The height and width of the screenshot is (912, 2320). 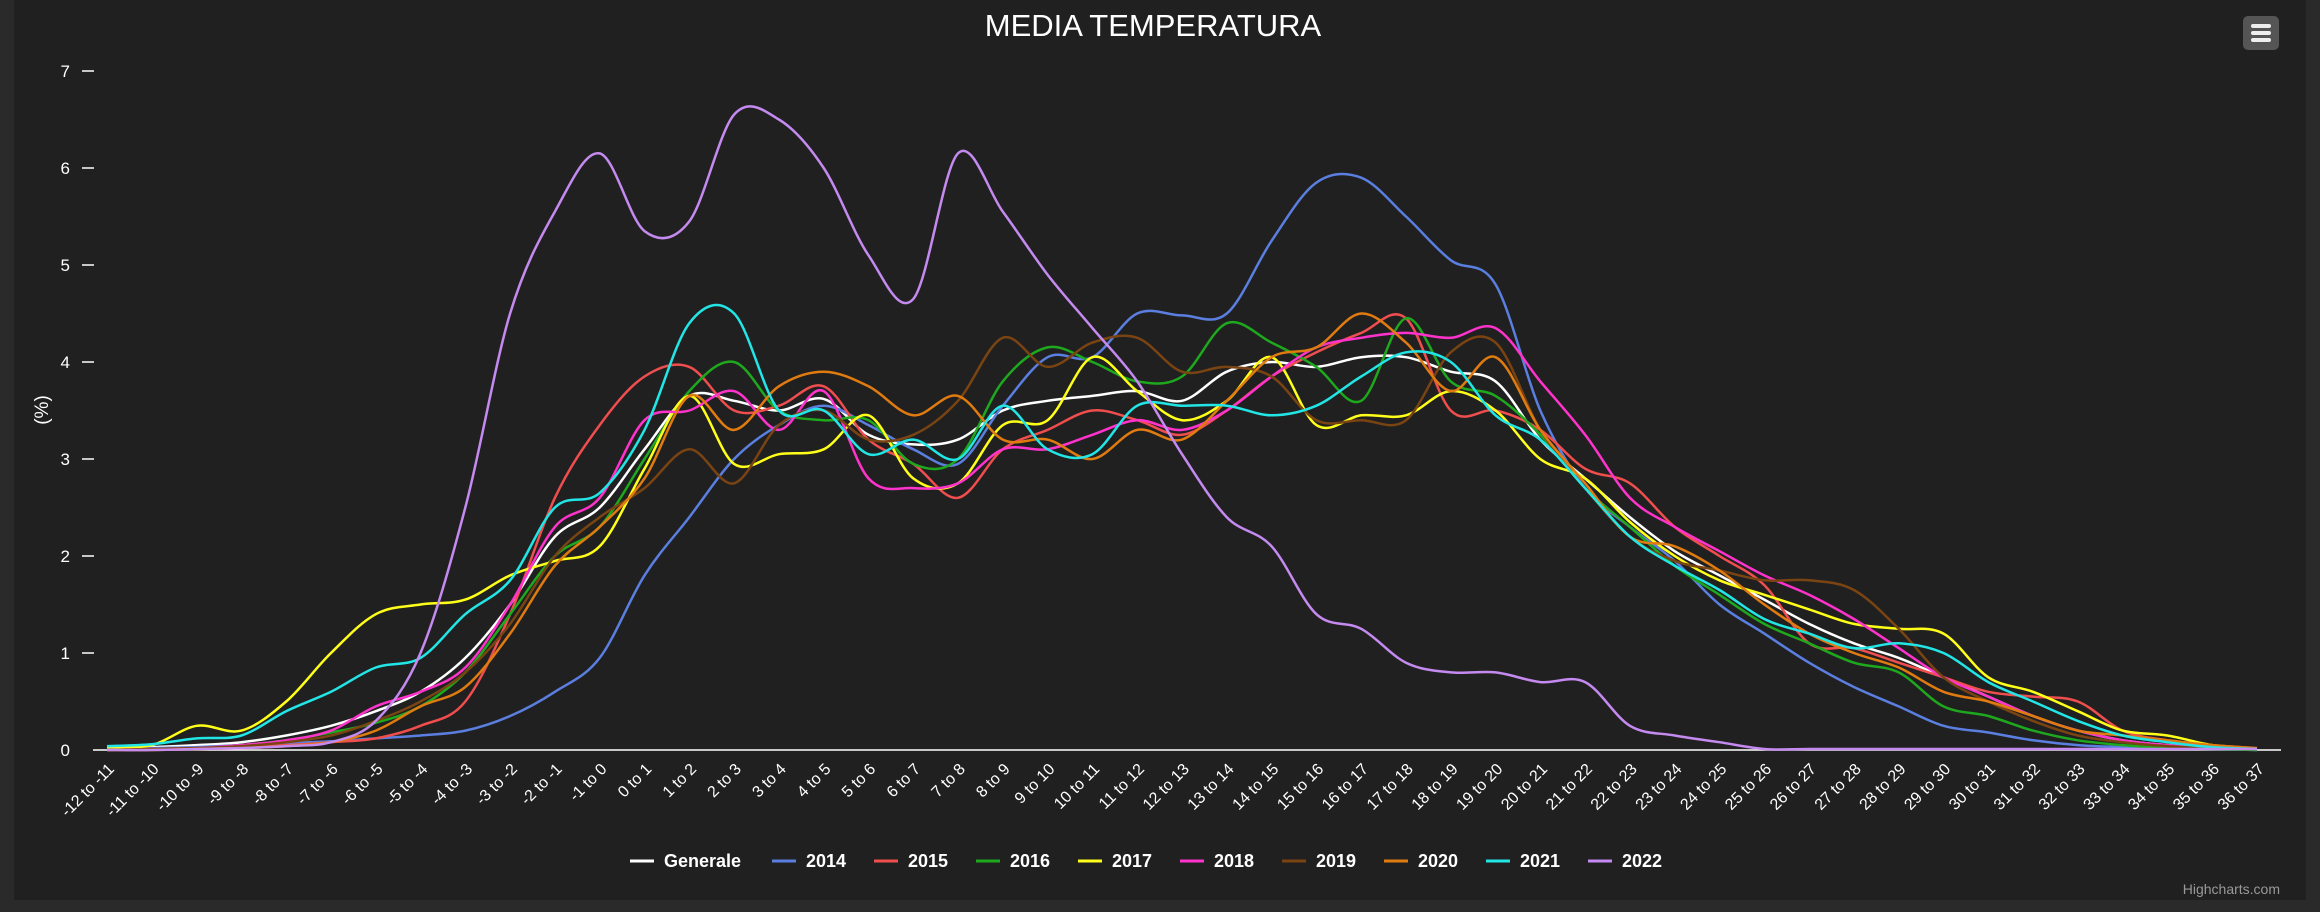 I want to click on legend-item-2019: 2019, so click(x=1319, y=861).